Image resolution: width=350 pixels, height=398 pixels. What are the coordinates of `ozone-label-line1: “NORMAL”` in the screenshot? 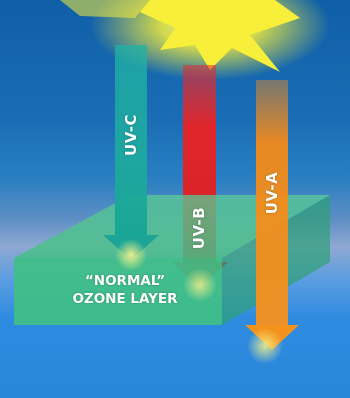 It's located at (125, 281).